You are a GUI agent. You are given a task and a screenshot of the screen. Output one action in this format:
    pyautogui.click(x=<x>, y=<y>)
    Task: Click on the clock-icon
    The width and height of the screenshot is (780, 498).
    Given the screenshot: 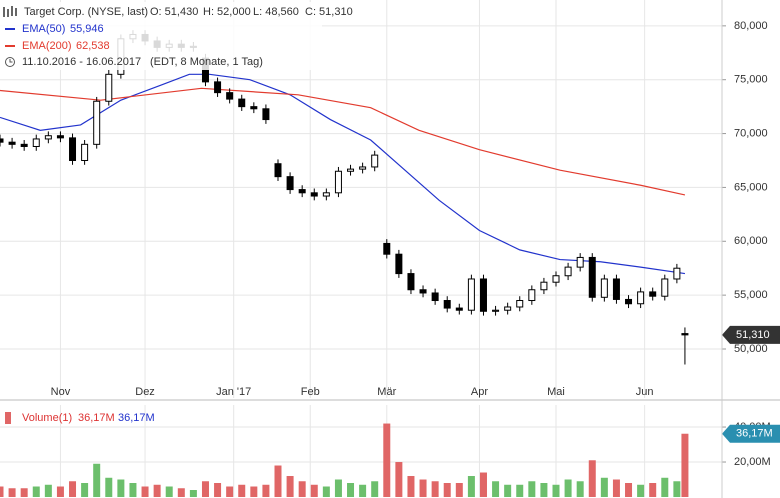 What is the action you would take?
    pyautogui.click(x=10, y=62)
    